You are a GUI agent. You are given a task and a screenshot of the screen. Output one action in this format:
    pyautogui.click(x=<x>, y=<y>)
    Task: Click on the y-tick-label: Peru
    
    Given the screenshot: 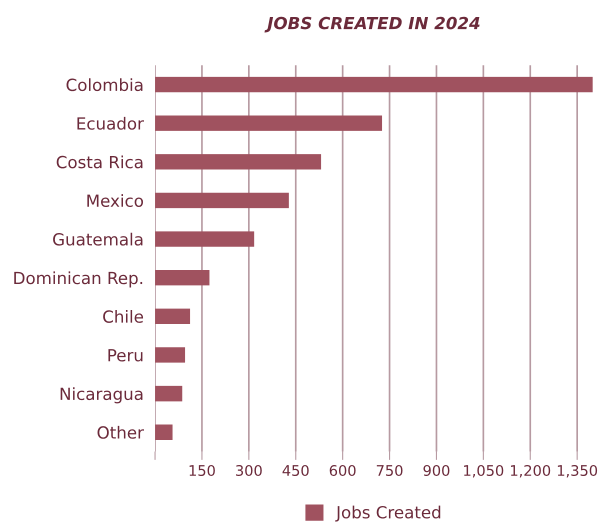 What is the action you would take?
    pyautogui.click(x=125, y=355)
    